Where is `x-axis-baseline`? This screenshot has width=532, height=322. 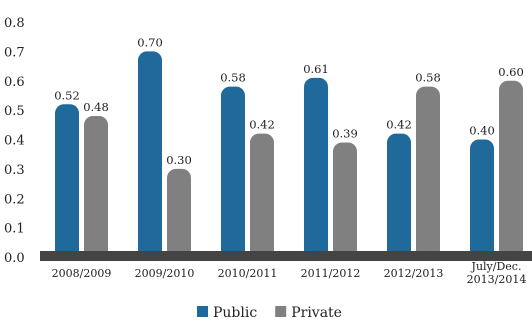 x-axis-baseline is located at coordinates (286, 256).